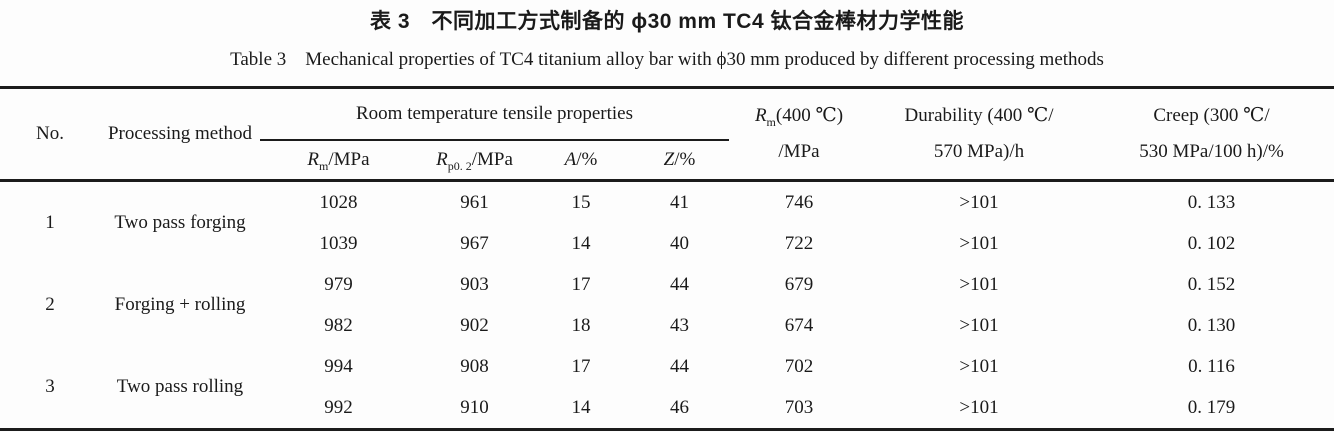 Image resolution: width=1334 pixels, height=432 pixels. Describe the element at coordinates (679, 243) in the screenshot. I see `cell-reduction-of-area: 40` at that location.